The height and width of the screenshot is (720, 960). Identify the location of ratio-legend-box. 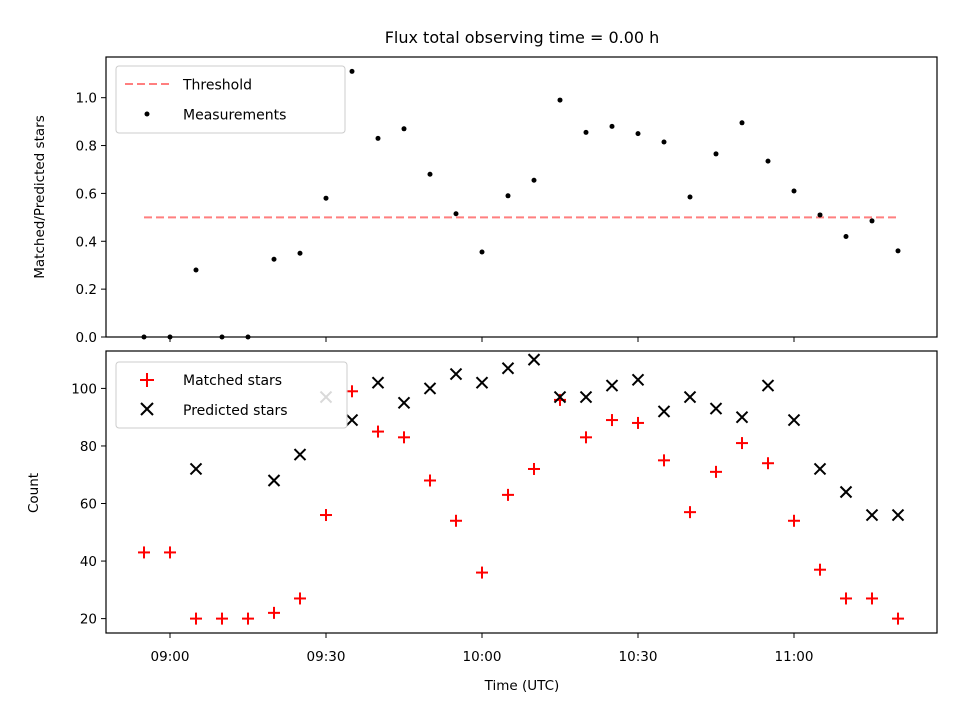
(230, 99).